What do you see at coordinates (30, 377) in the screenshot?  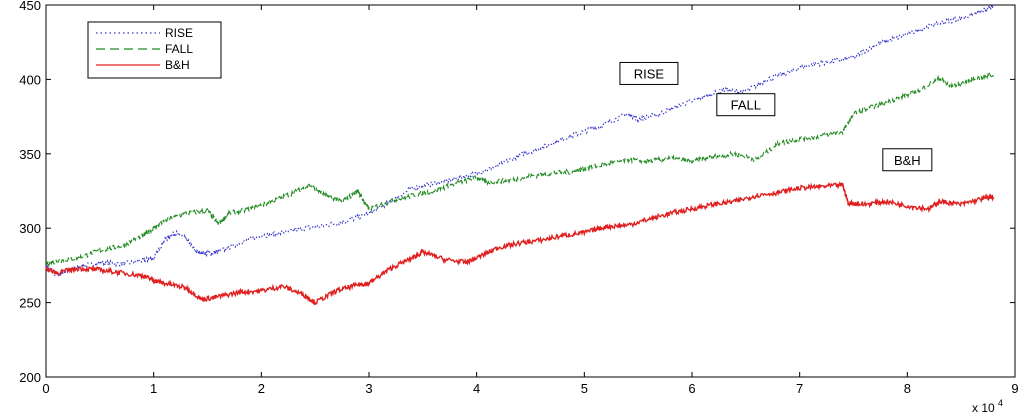 I see `y-tick-label: 200` at bounding box center [30, 377].